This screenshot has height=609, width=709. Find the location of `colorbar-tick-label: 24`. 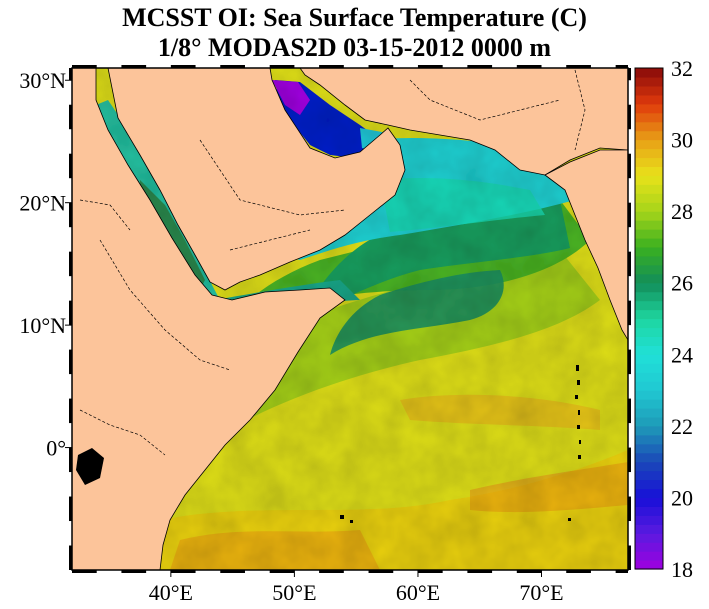

colorbar-tick-label: 24 is located at coordinates (682, 354).